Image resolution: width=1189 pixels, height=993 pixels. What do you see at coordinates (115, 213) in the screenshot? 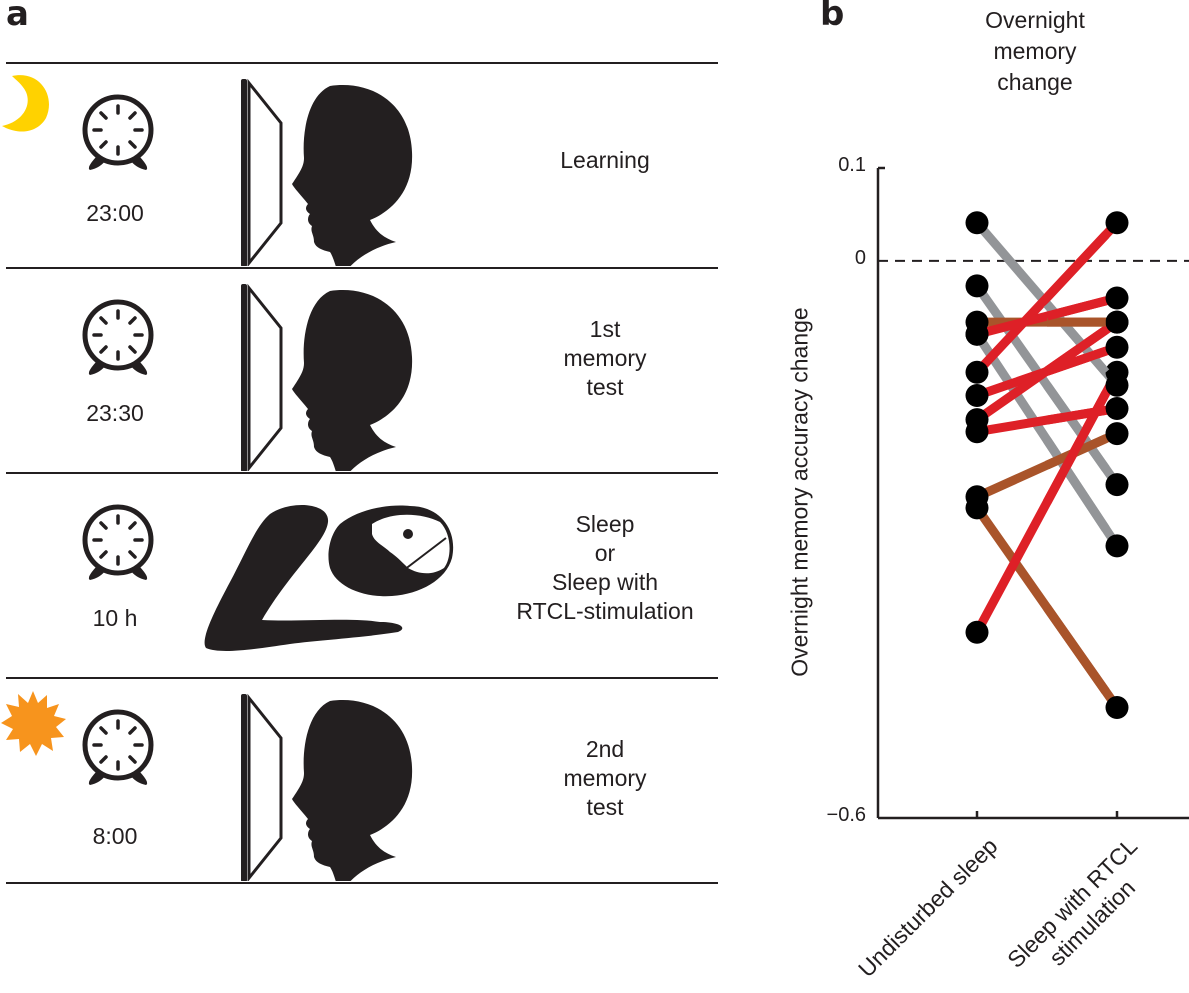
I see `time-label: 23:00` at bounding box center [115, 213].